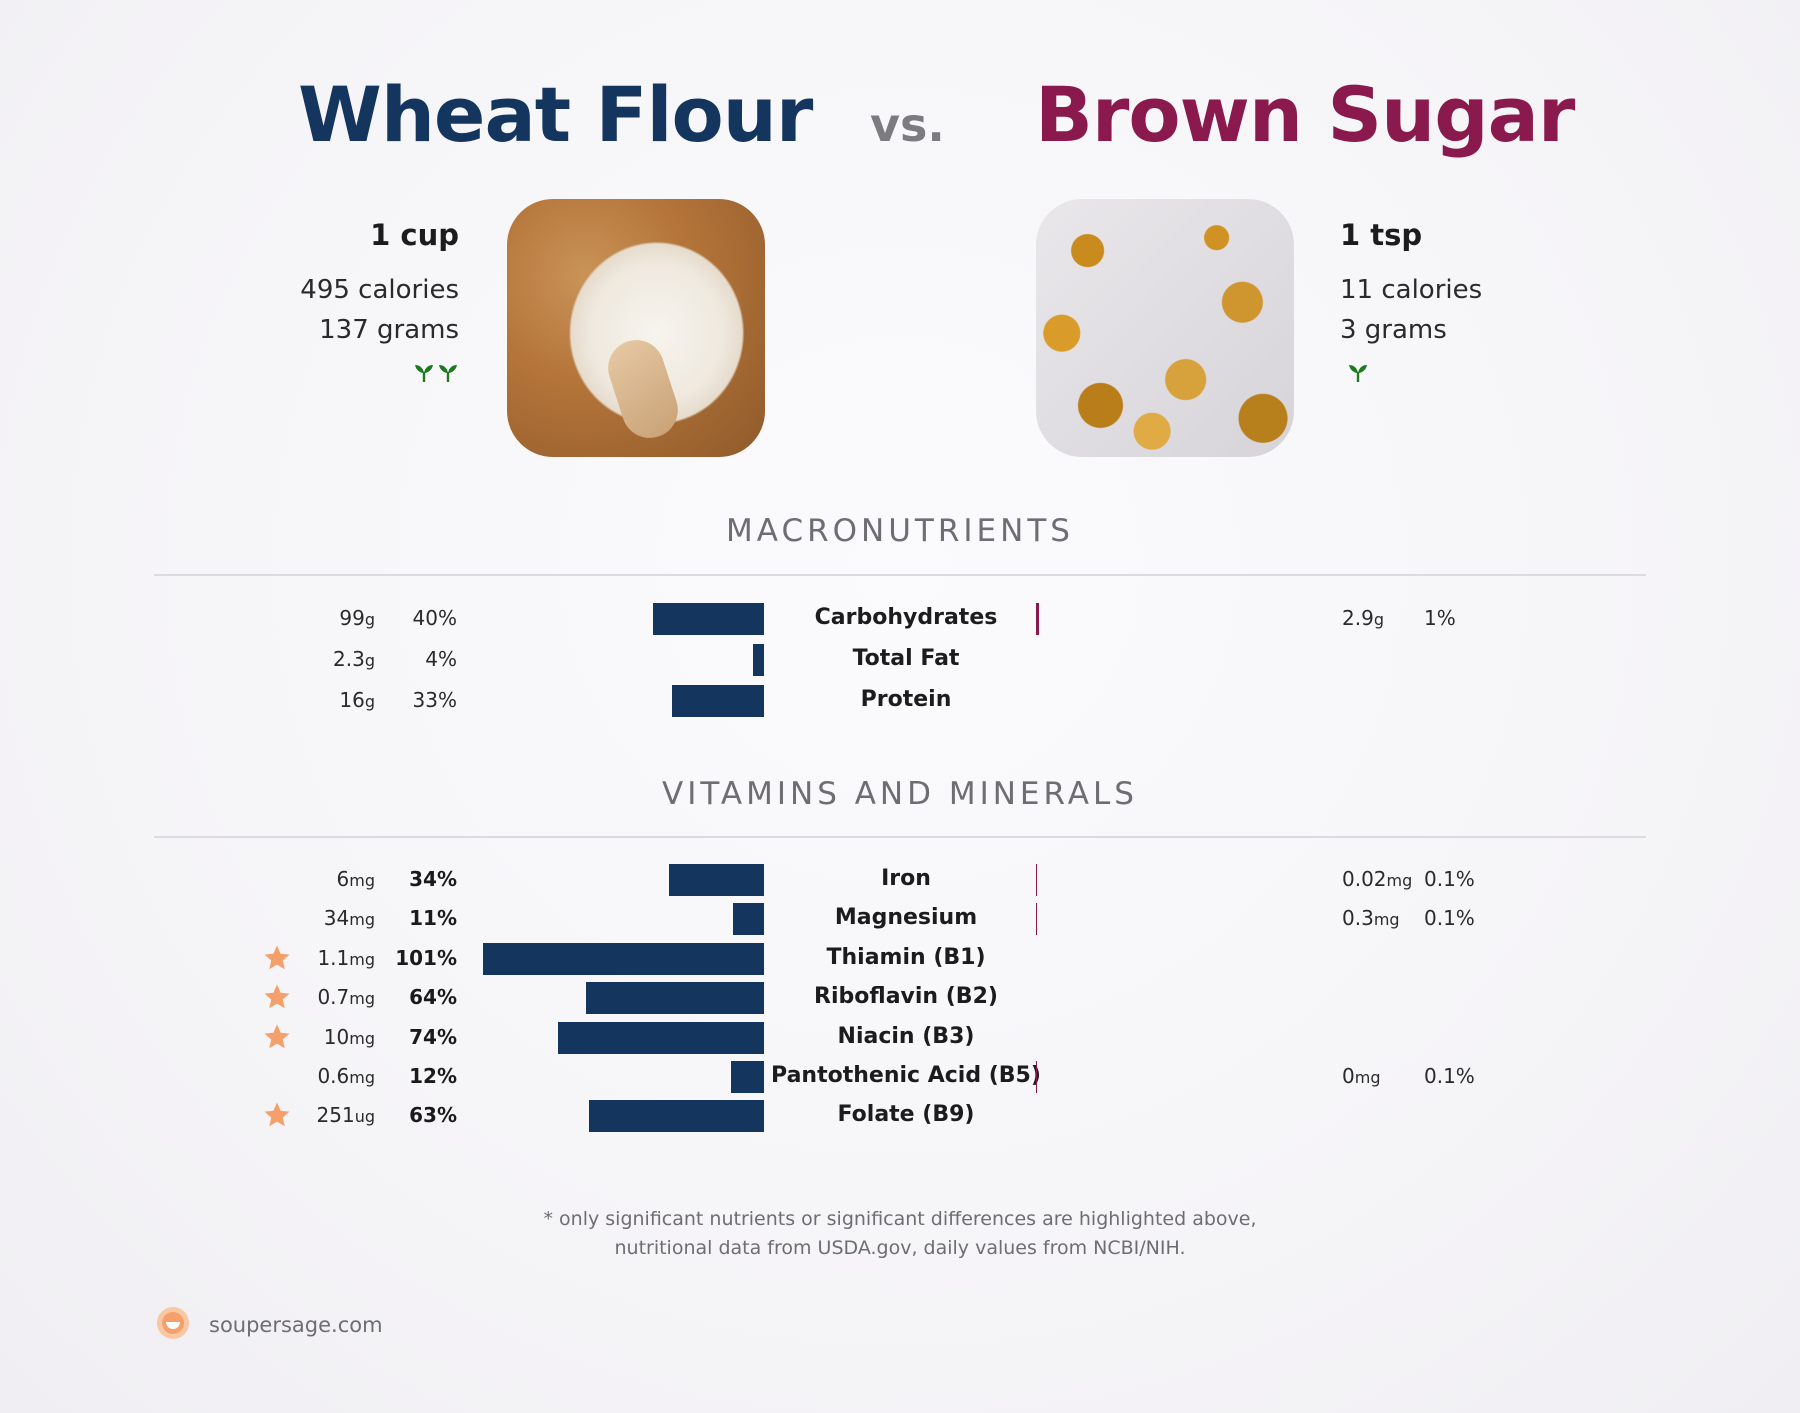  I want to click on left-serving: 1 cup, so click(414, 235).